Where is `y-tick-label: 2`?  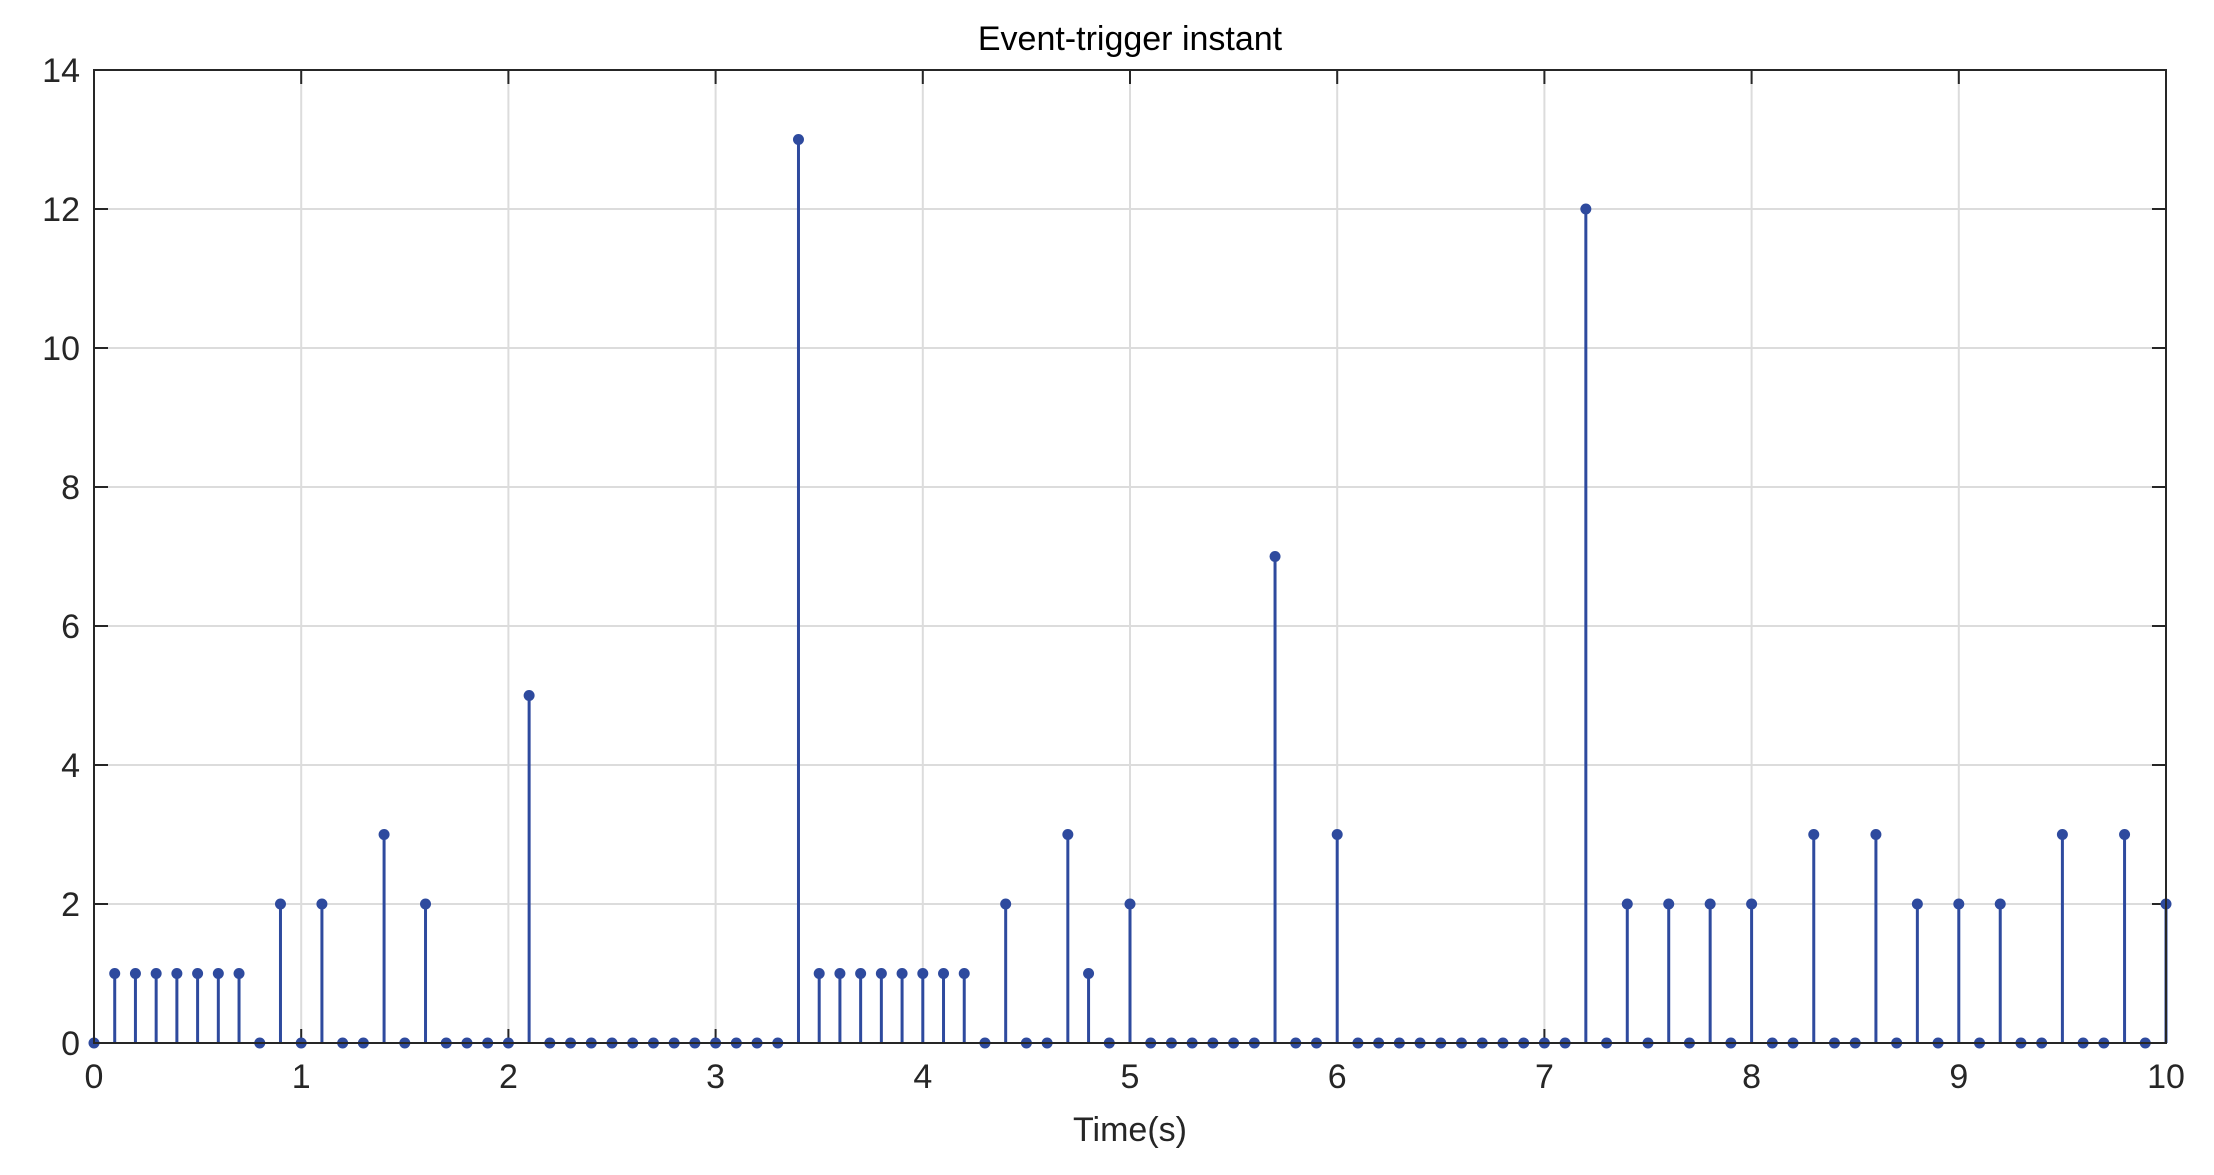
y-tick-label: 2 is located at coordinates (70, 905).